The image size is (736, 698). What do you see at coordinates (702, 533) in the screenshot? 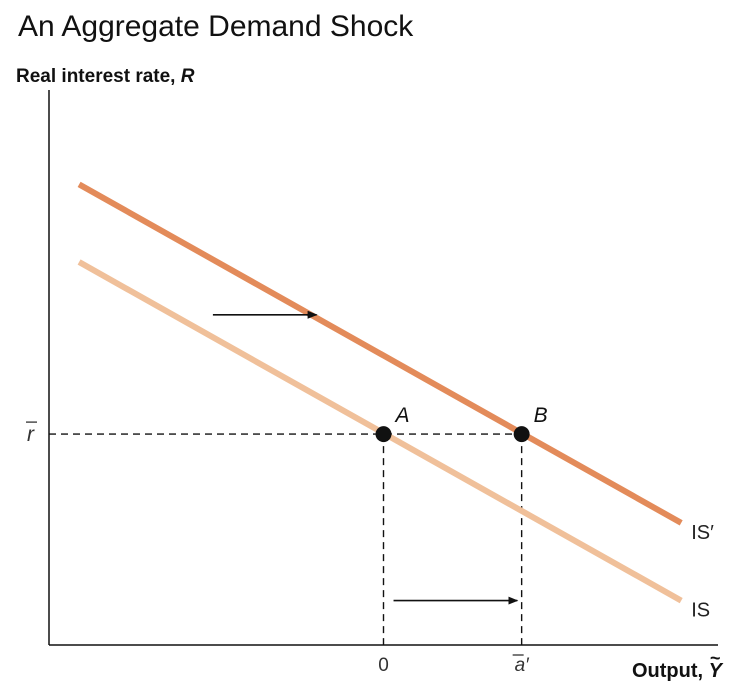
I see `series-label-is-prime: IS′` at bounding box center [702, 533].